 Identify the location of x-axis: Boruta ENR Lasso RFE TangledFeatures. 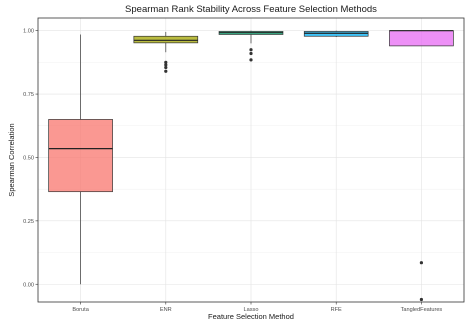
(257, 307).